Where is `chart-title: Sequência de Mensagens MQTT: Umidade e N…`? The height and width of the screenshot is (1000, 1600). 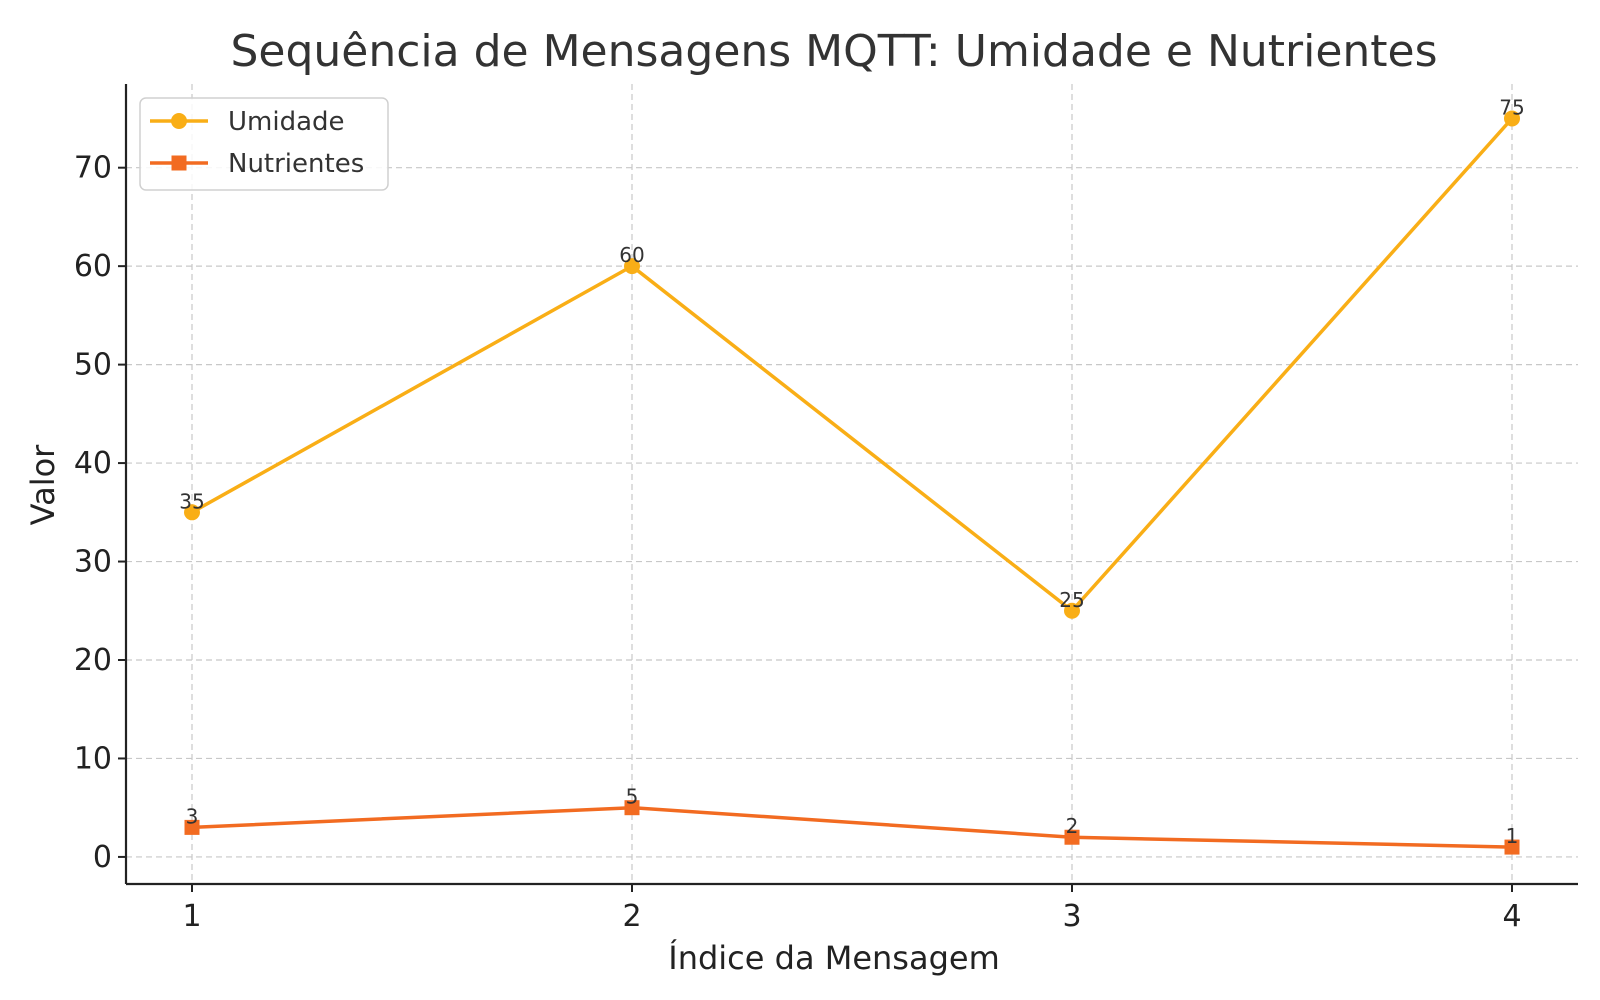 chart-title: Sequência de Mensagens MQTT: Umidade e N… is located at coordinates (833, 51).